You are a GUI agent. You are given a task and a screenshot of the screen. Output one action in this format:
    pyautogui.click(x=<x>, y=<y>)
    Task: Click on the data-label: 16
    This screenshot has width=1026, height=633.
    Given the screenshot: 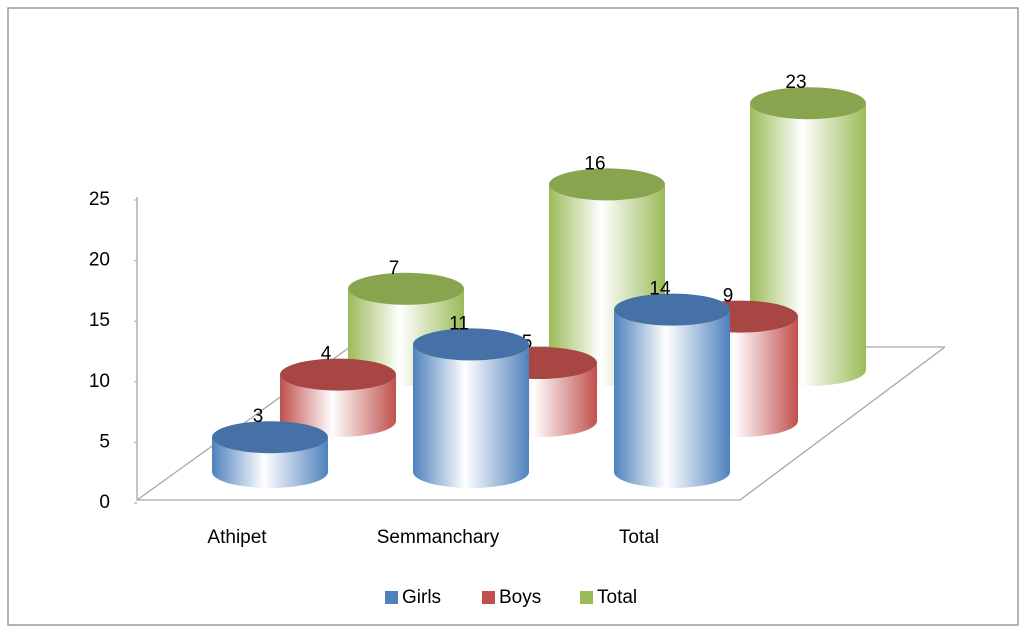 What is the action you would take?
    pyautogui.click(x=594, y=163)
    